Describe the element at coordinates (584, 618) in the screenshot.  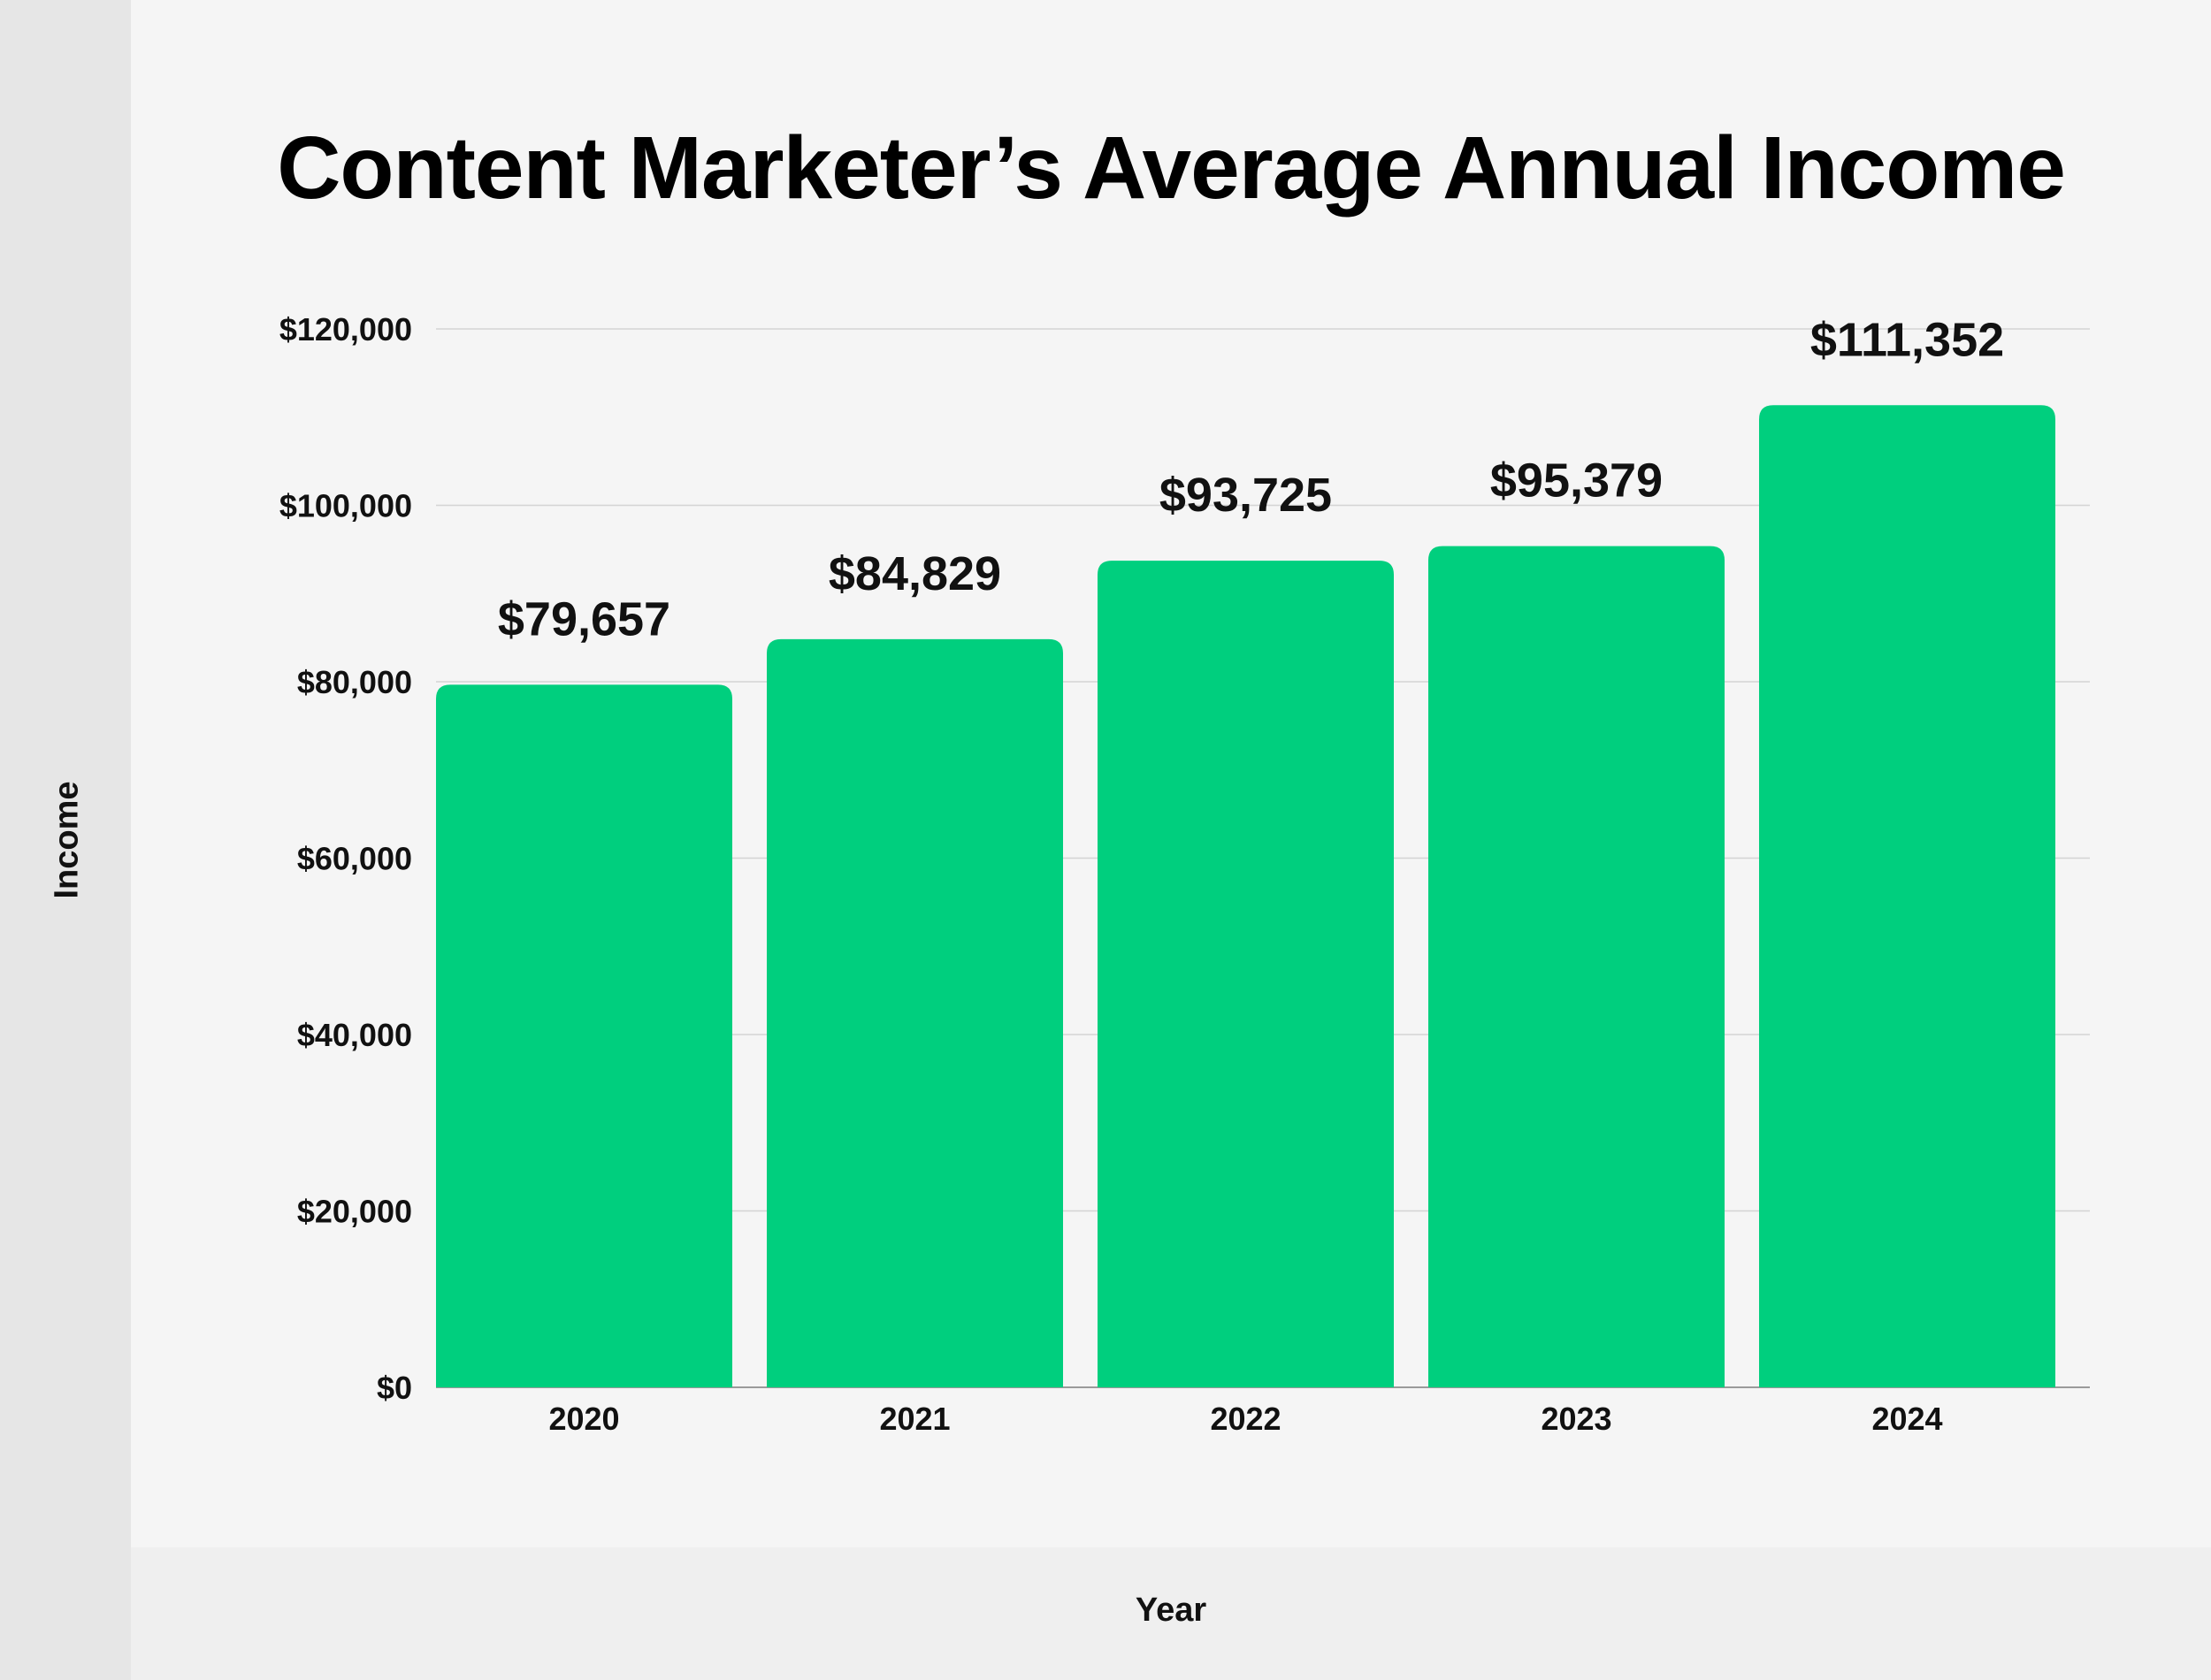
I see `value-label-2020: $79,657` at that location.